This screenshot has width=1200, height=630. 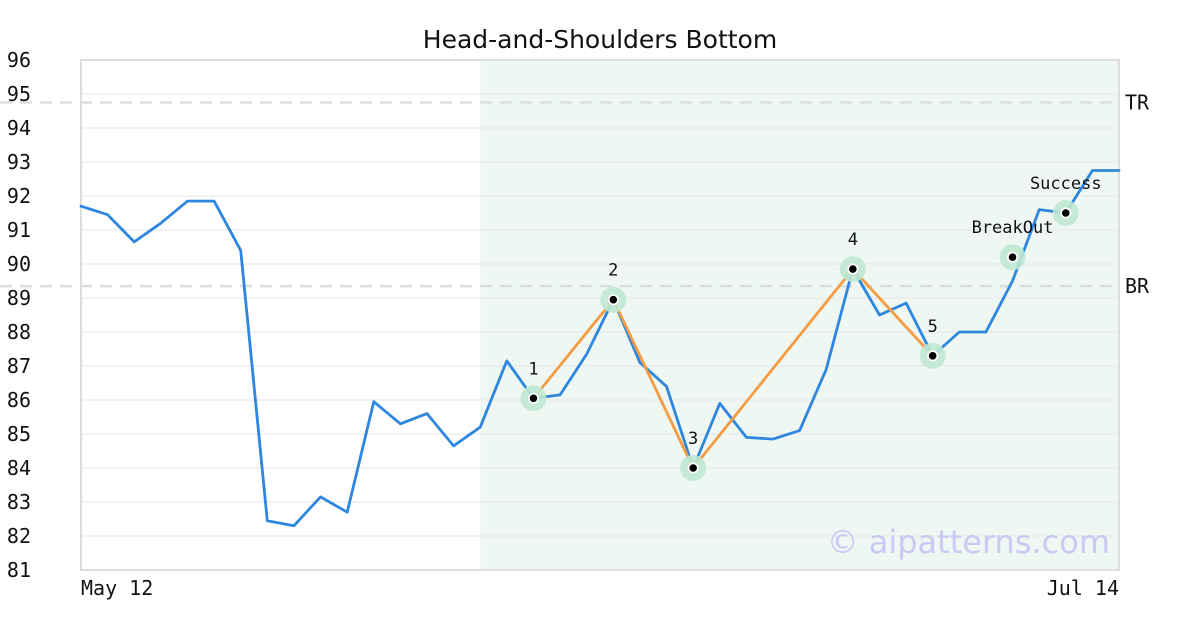 What do you see at coordinates (19, 536) in the screenshot?
I see `y-tick-label: 82` at bounding box center [19, 536].